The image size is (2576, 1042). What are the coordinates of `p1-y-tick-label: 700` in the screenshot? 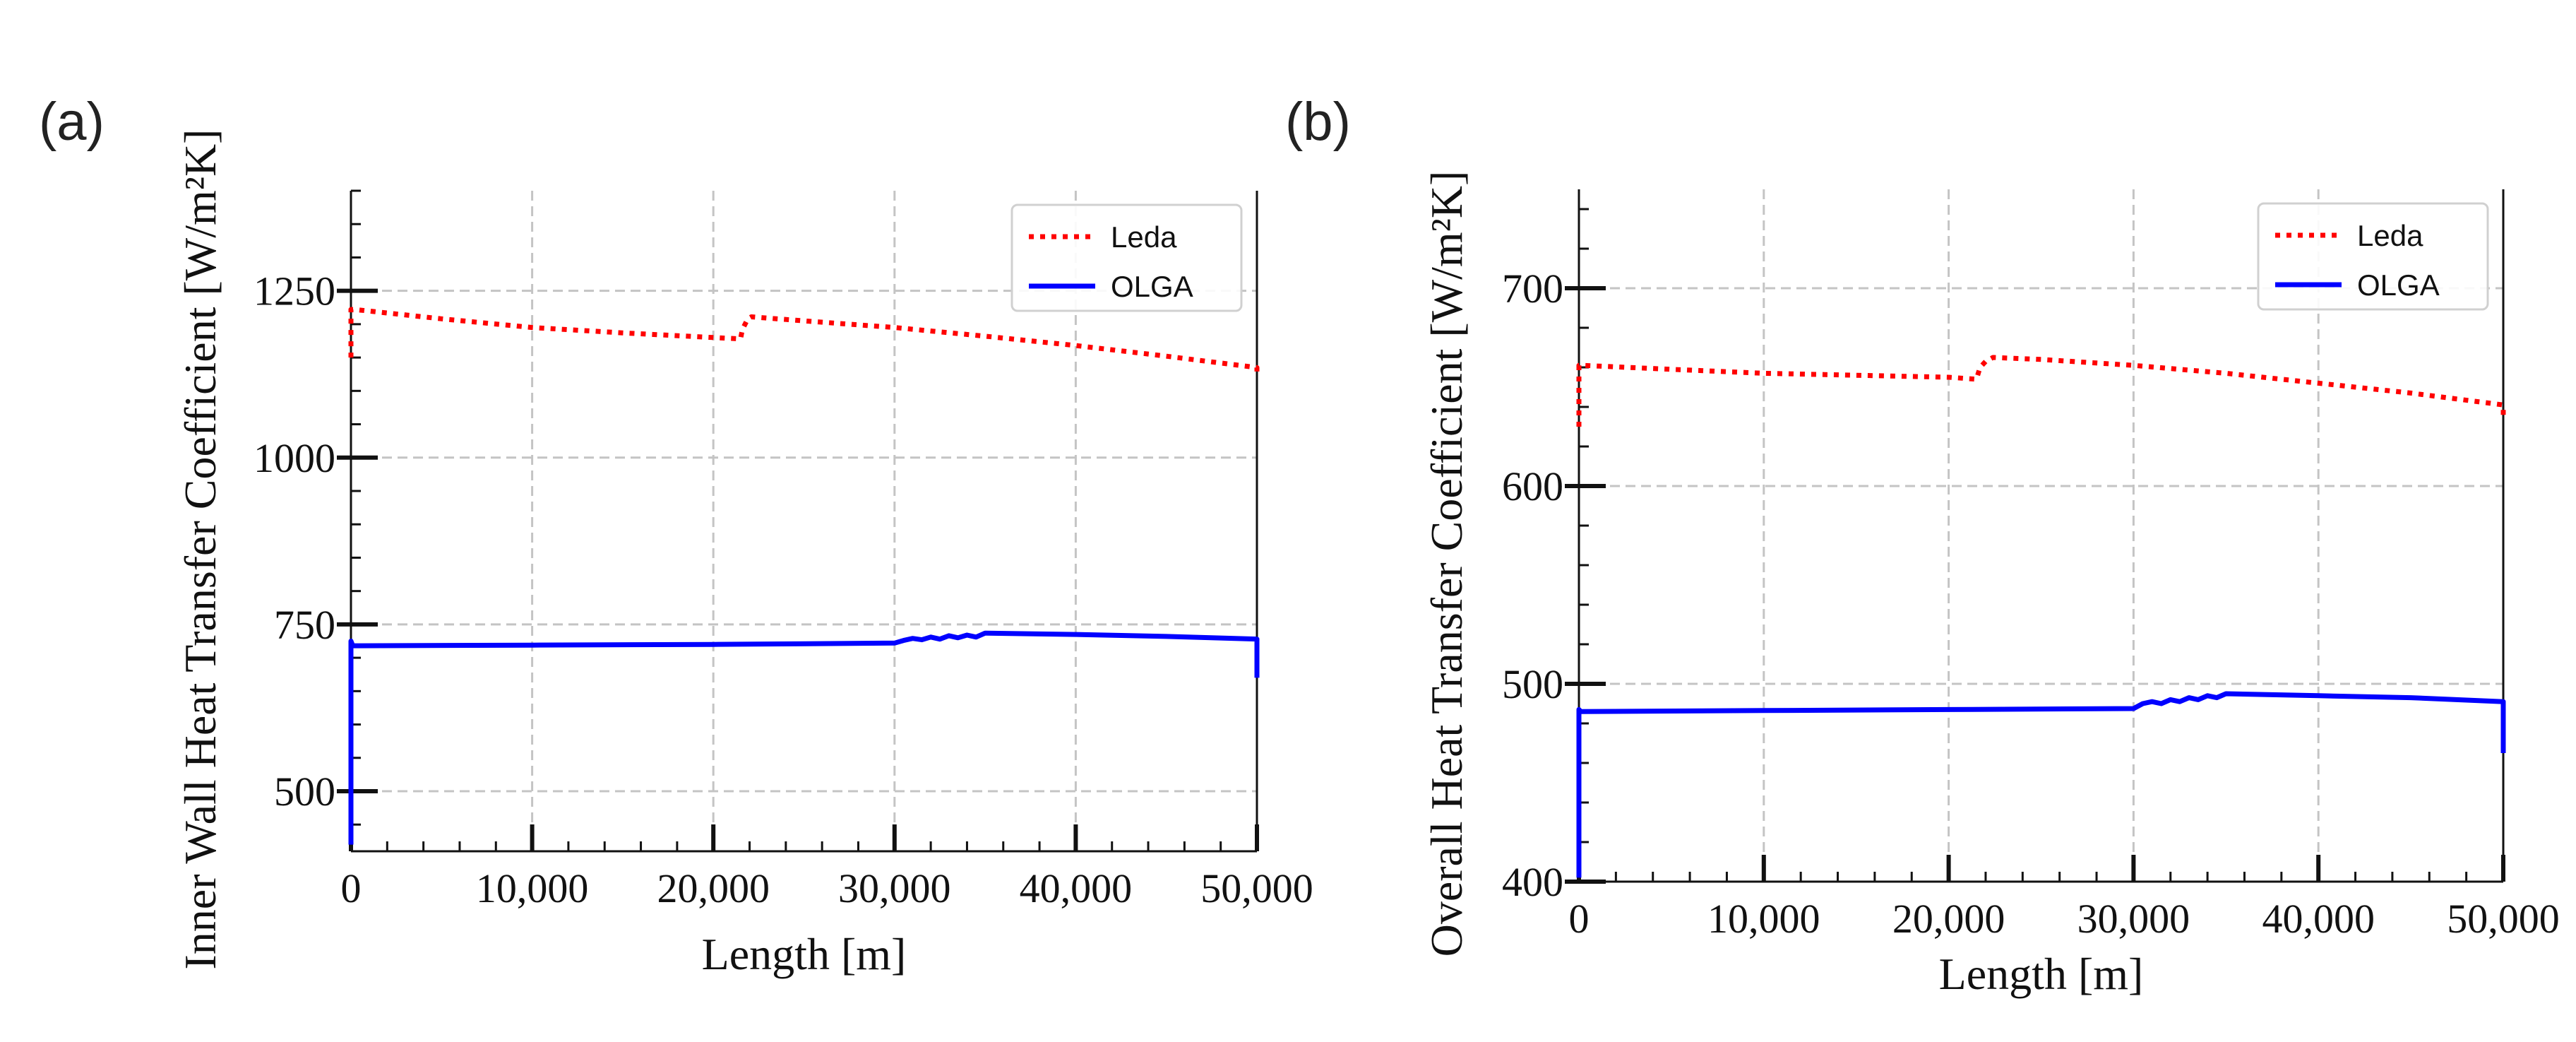 It's located at (1532, 289).